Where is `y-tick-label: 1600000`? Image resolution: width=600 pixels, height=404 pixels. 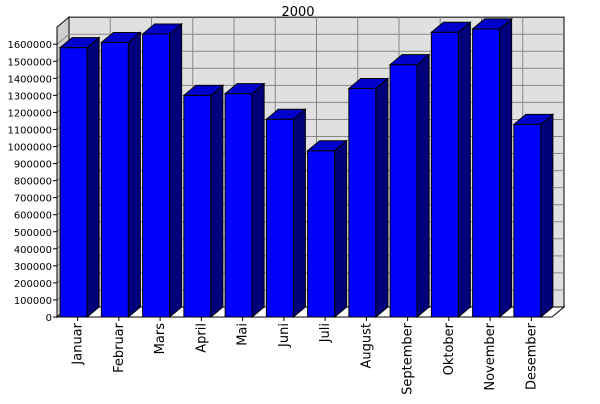
y-tick-label: 1600000 is located at coordinates (29, 45).